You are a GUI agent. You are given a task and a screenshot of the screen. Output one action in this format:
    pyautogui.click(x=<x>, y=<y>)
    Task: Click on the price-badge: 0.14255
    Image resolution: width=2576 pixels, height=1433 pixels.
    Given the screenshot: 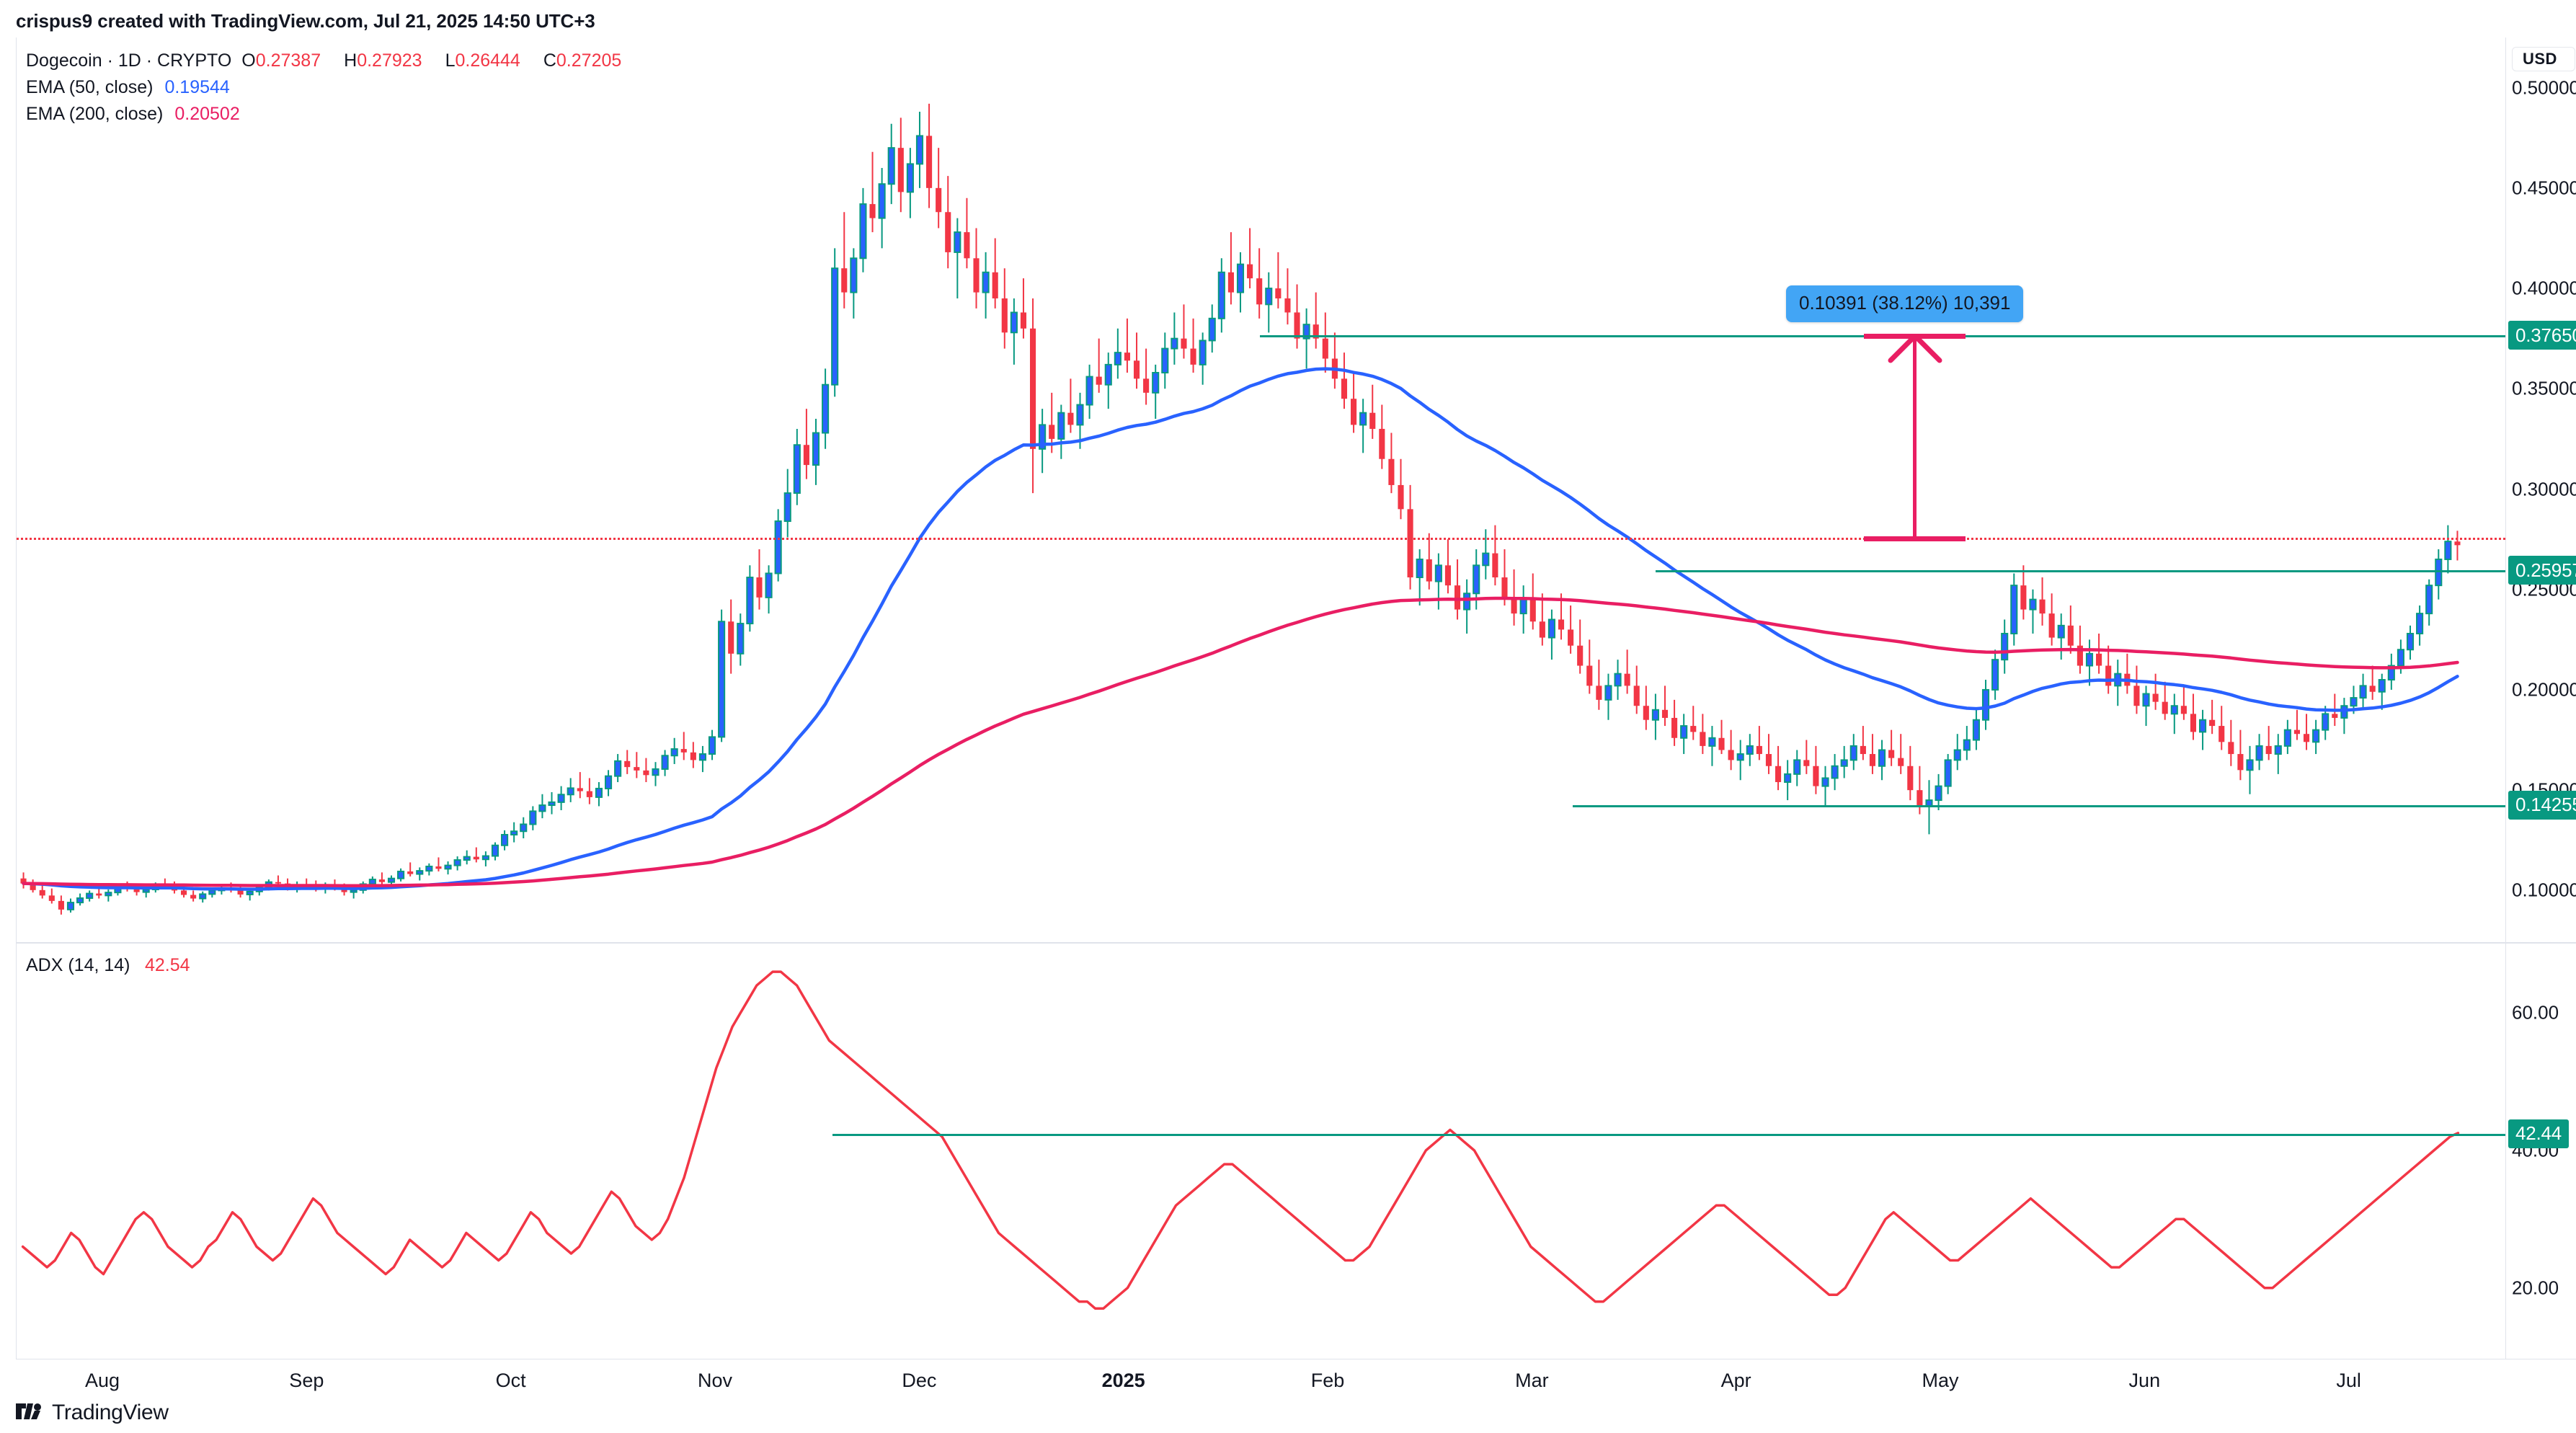 What is the action you would take?
    pyautogui.click(x=2542, y=805)
    